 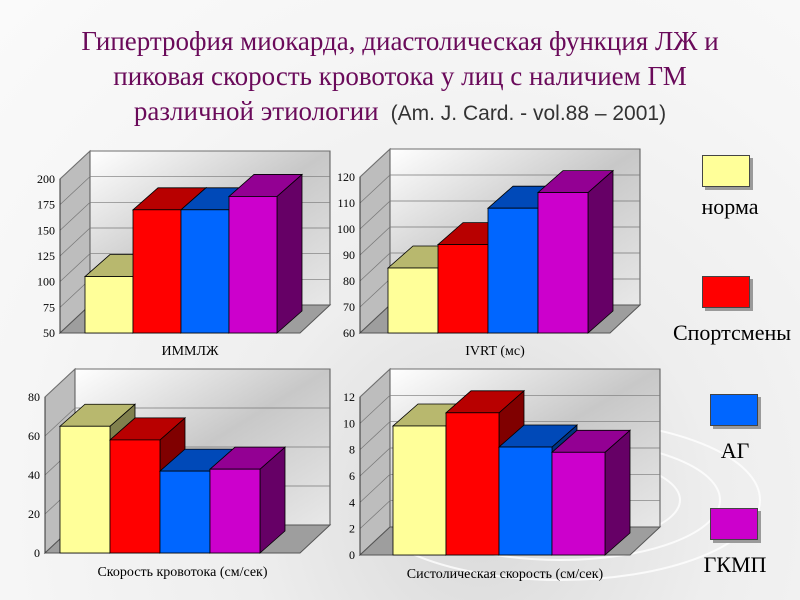 What do you see at coordinates (349, 423) in the screenshot?
I see `y-tick-label: 10` at bounding box center [349, 423].